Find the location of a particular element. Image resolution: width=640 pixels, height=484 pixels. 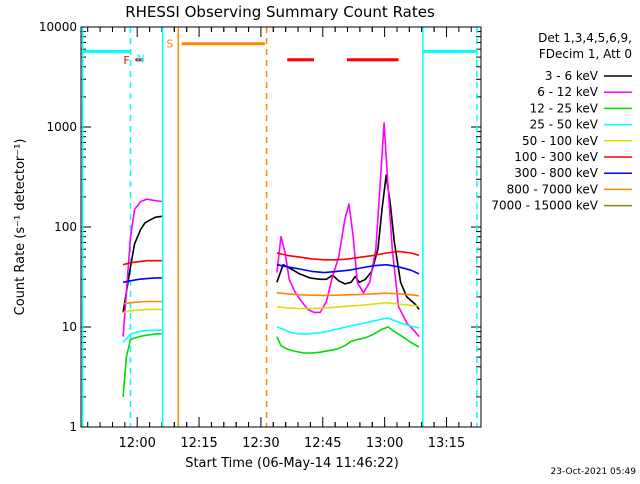

flare-flag-label: F is located at coordinates (126, 60).